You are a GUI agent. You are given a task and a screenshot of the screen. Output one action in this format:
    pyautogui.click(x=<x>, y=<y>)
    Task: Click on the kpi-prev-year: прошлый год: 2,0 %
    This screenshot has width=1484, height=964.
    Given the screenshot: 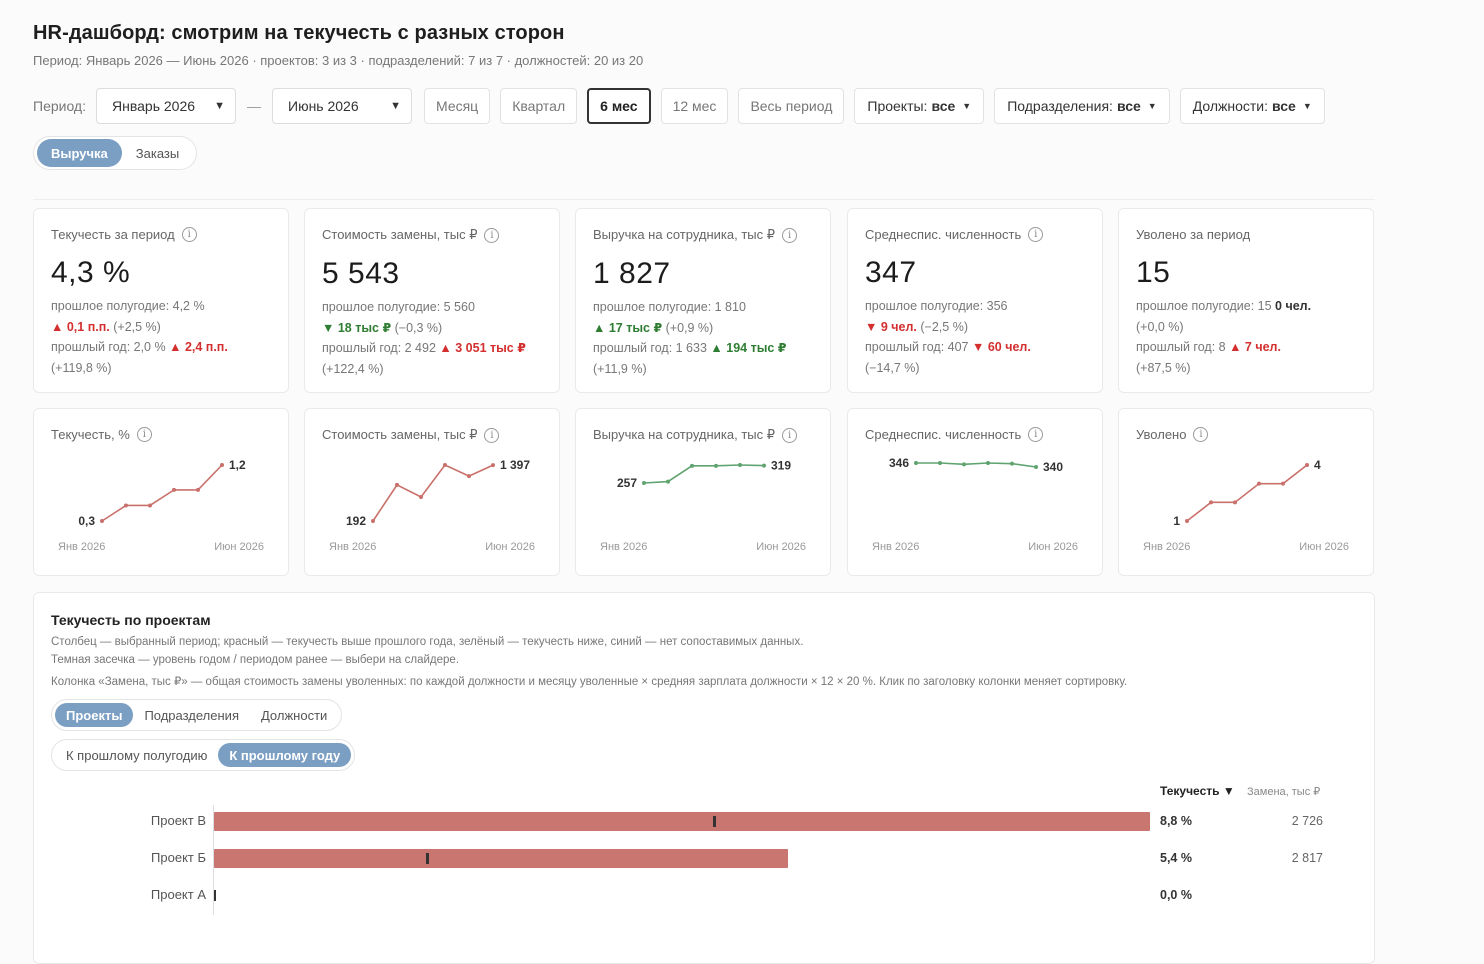 What is the action you would take?
    pyautogui.click(x=108, y=347)
    